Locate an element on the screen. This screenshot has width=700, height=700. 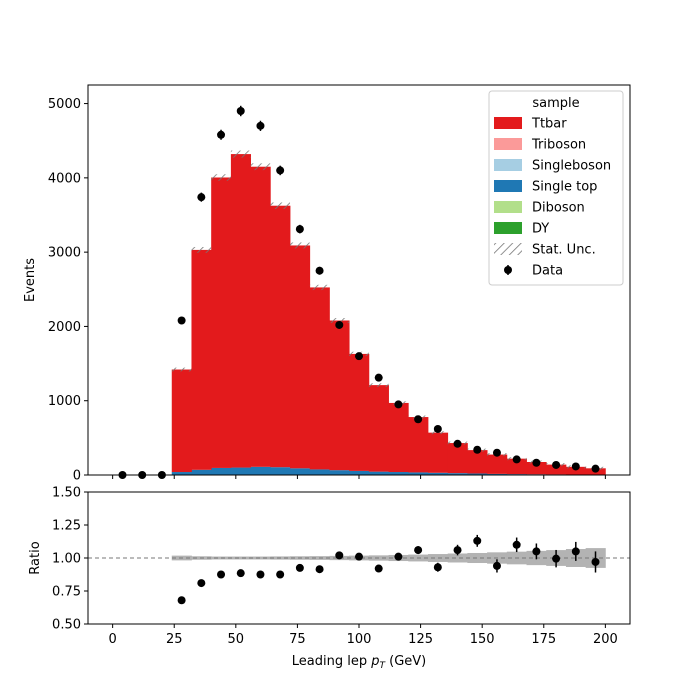
xlabel-unit: (GeV) is located at coordinates (405, 661).